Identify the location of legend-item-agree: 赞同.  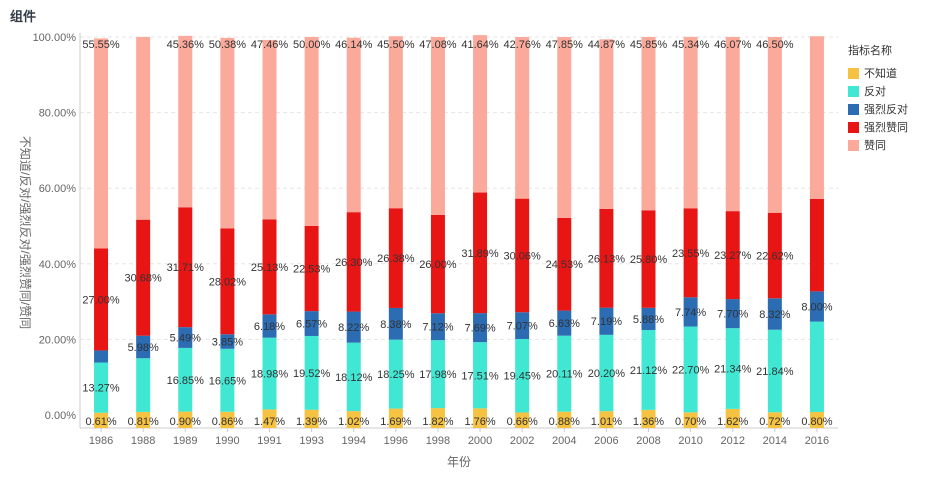
(878, 145).